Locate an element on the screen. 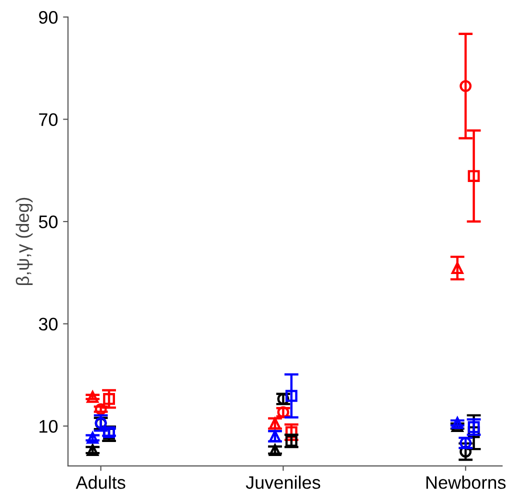 This screenshot has width=523, height=501. y-tick-label: 50 is located at coordinates (48, 221).